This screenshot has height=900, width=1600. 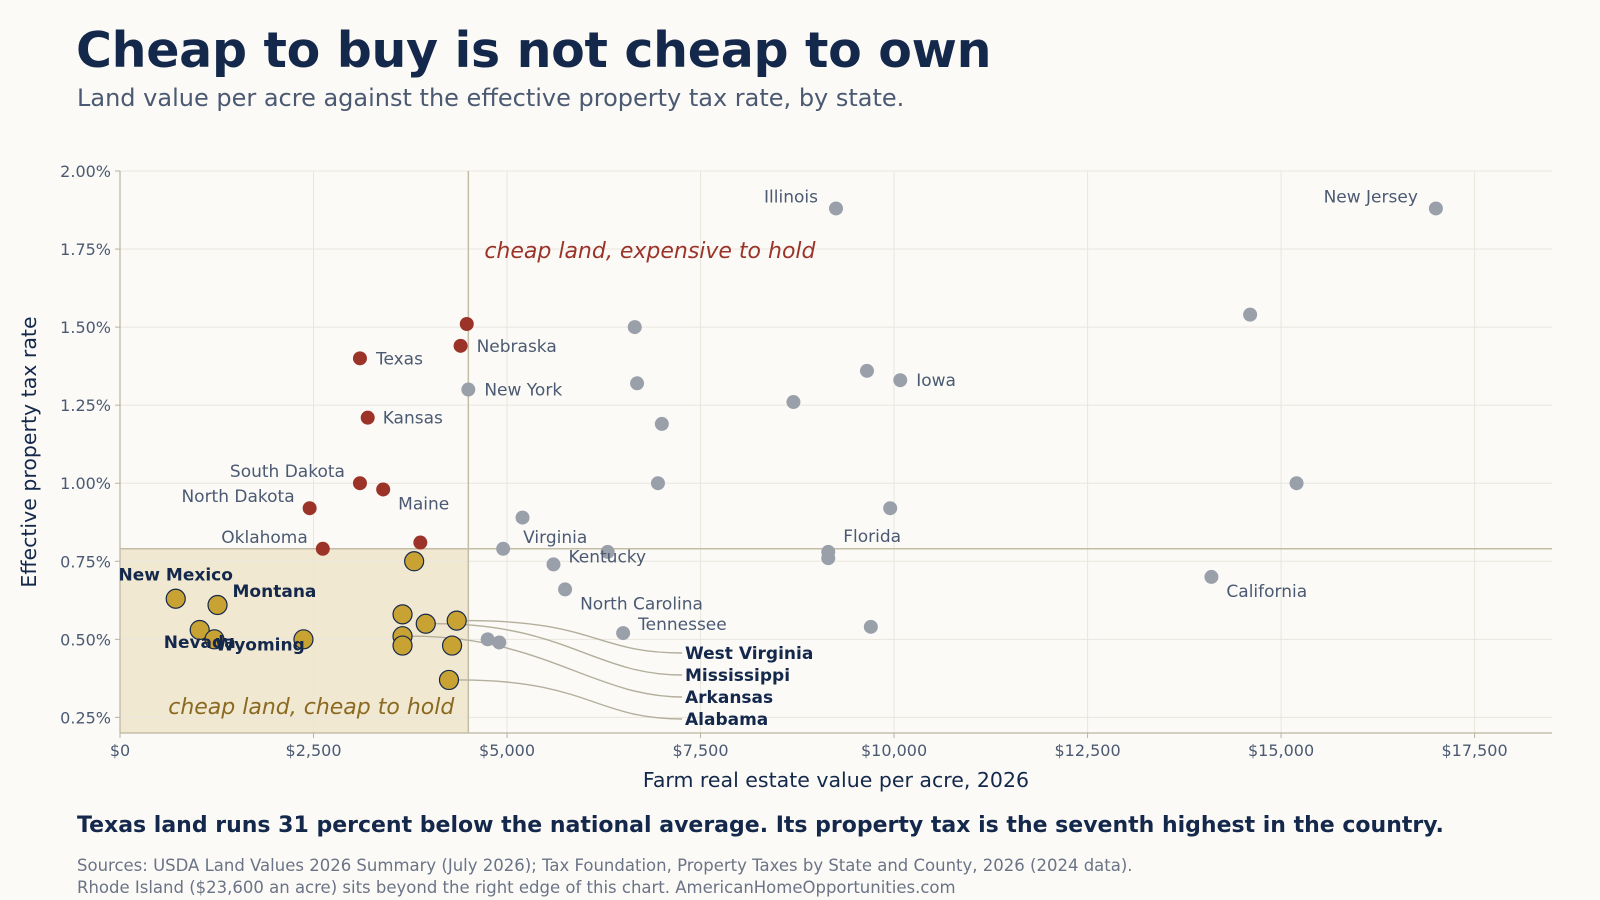 What do you see at coordinates (413, 419) in the screenshot?
I see `point-label-kansas: Kansas` at bounding box center [413, 419].